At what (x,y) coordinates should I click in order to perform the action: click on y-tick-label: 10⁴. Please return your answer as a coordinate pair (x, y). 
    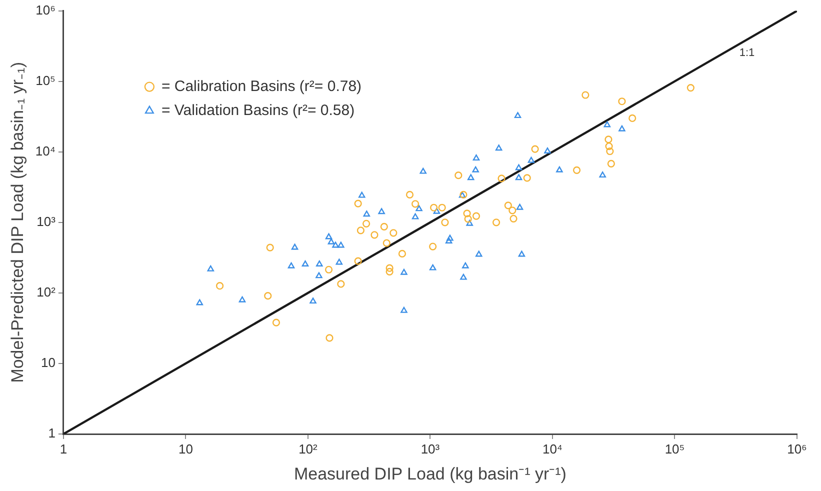
    Looking at the image, I should click on (45, 150).